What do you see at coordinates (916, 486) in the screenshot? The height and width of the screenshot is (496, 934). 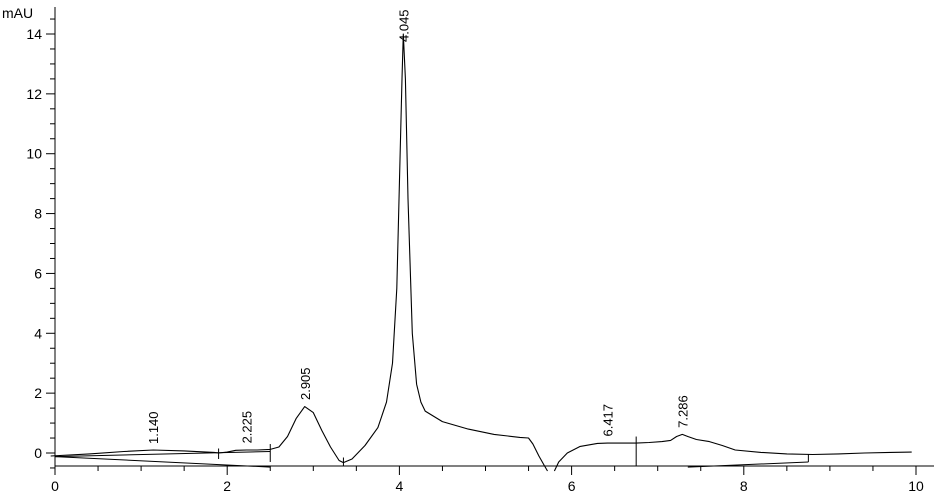 I see `x-tick-label: 10` at bounding box center [916, 486].